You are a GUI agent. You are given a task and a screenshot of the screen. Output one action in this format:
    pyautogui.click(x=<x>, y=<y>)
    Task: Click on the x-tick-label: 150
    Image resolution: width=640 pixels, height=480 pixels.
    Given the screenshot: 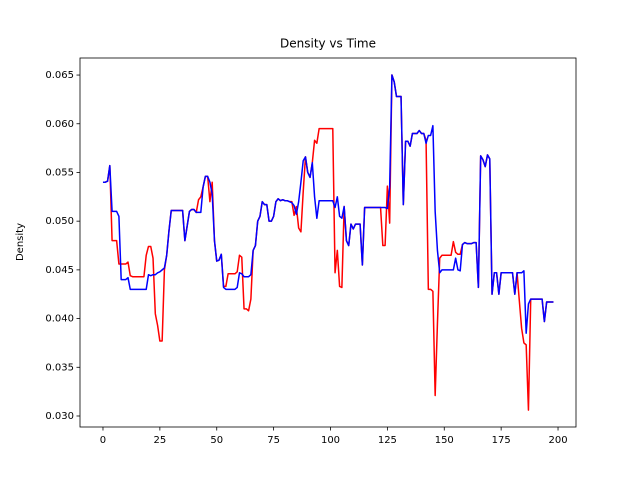 What is the action you would take?
    pyautogui.click(x=444, y=440)
    